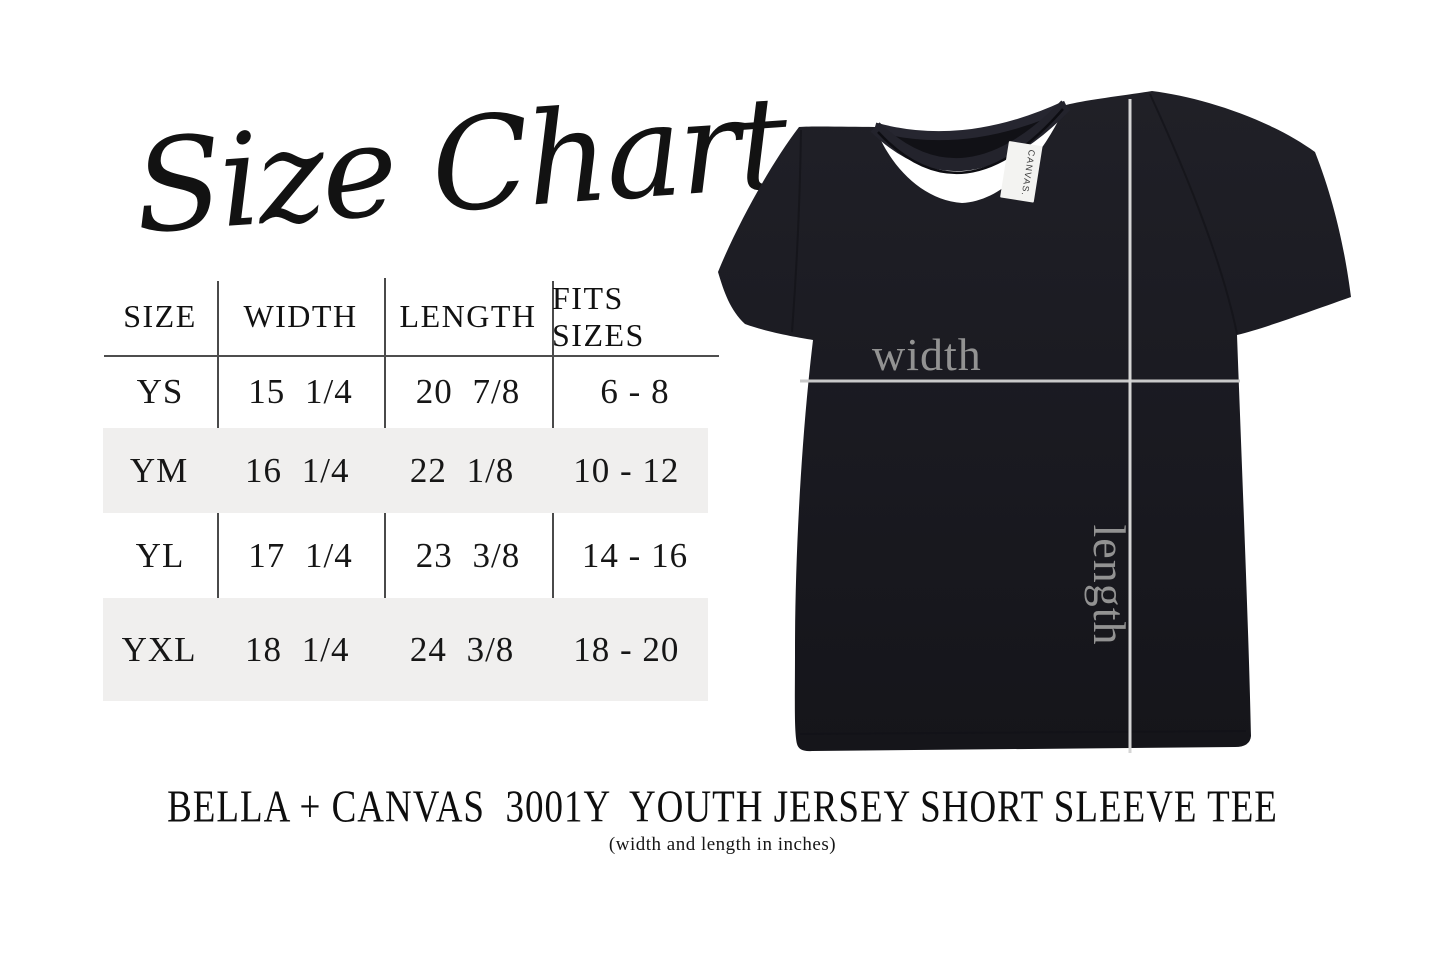 The width and height of the screenshot is (1445, 963). Describe the element at coordinates (297, 649) in the screenshot. I see `cell-width: 18 1/4` at that location.